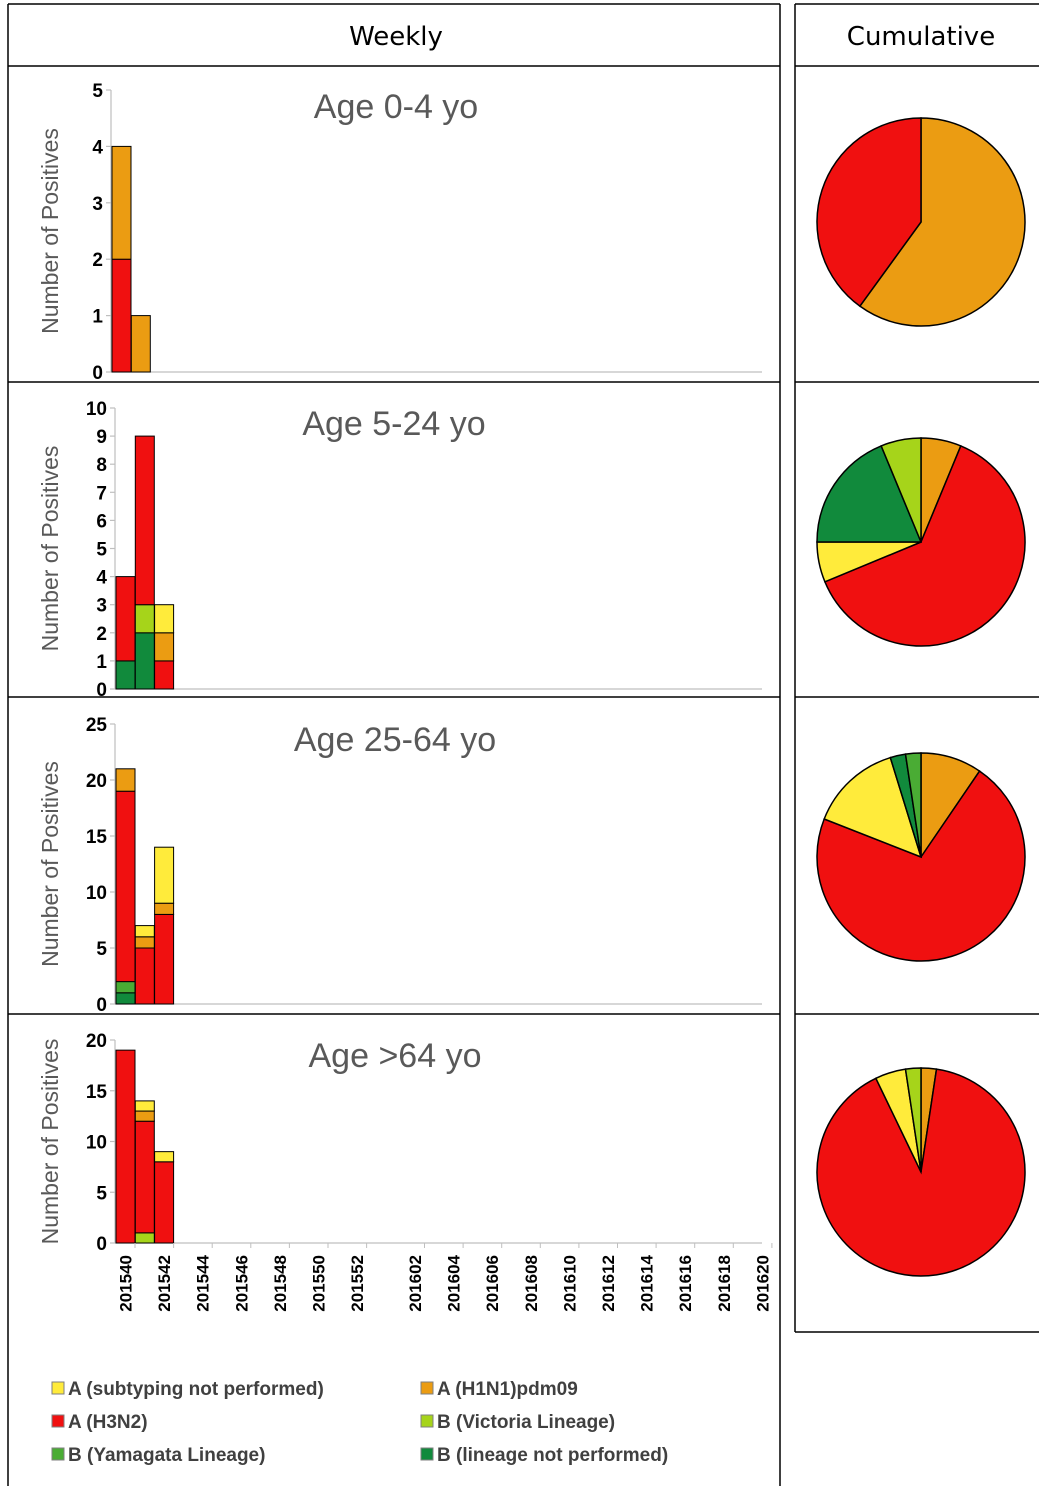 The width and height of the screenshot is (1039, 1486). Describe the element at coordinates (942, 222) in the screenshot. I see `pie-slice-a-h1n1-pdm09` at that location.